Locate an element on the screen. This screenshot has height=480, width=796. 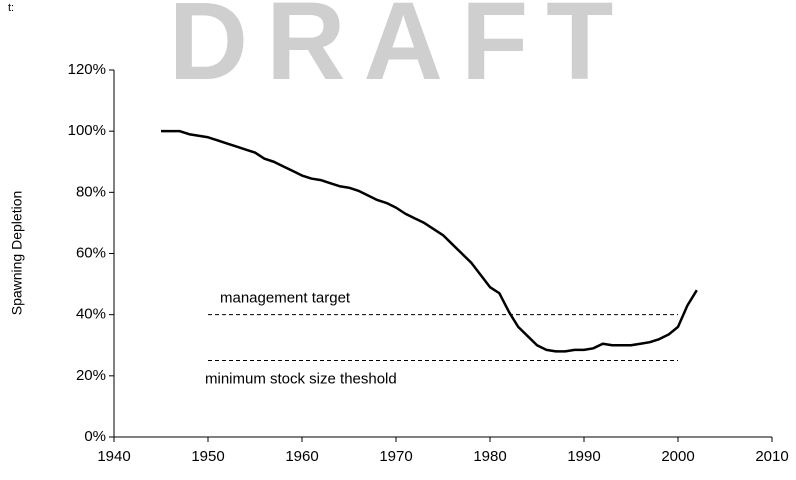
watermark: DRAFT is located at coordinates (400, 51).